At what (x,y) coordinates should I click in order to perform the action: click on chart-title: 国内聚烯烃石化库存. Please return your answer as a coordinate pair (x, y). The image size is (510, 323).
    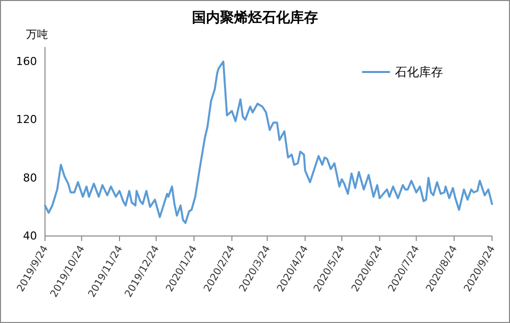
    Looking at the image, I should click on (255, 17).